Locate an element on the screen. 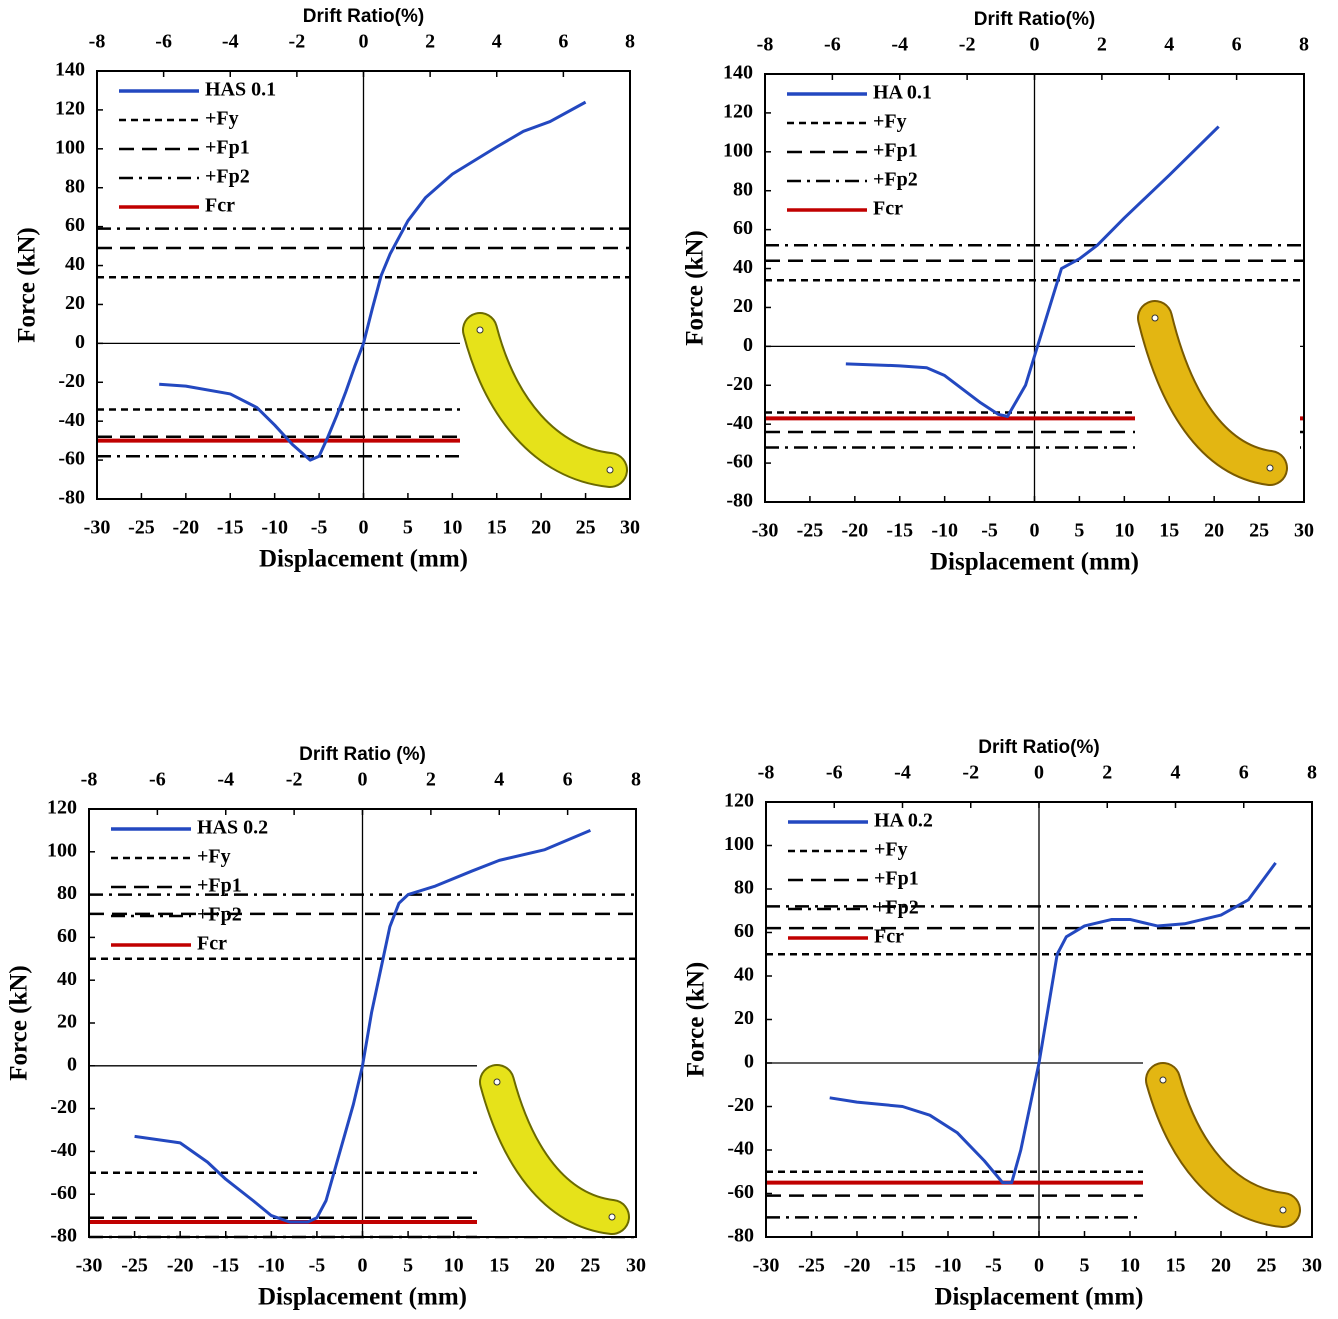 The height and width of the screenshot is (1319, 1338). x-tick-label: -15 is located at coordinates (899, 531).